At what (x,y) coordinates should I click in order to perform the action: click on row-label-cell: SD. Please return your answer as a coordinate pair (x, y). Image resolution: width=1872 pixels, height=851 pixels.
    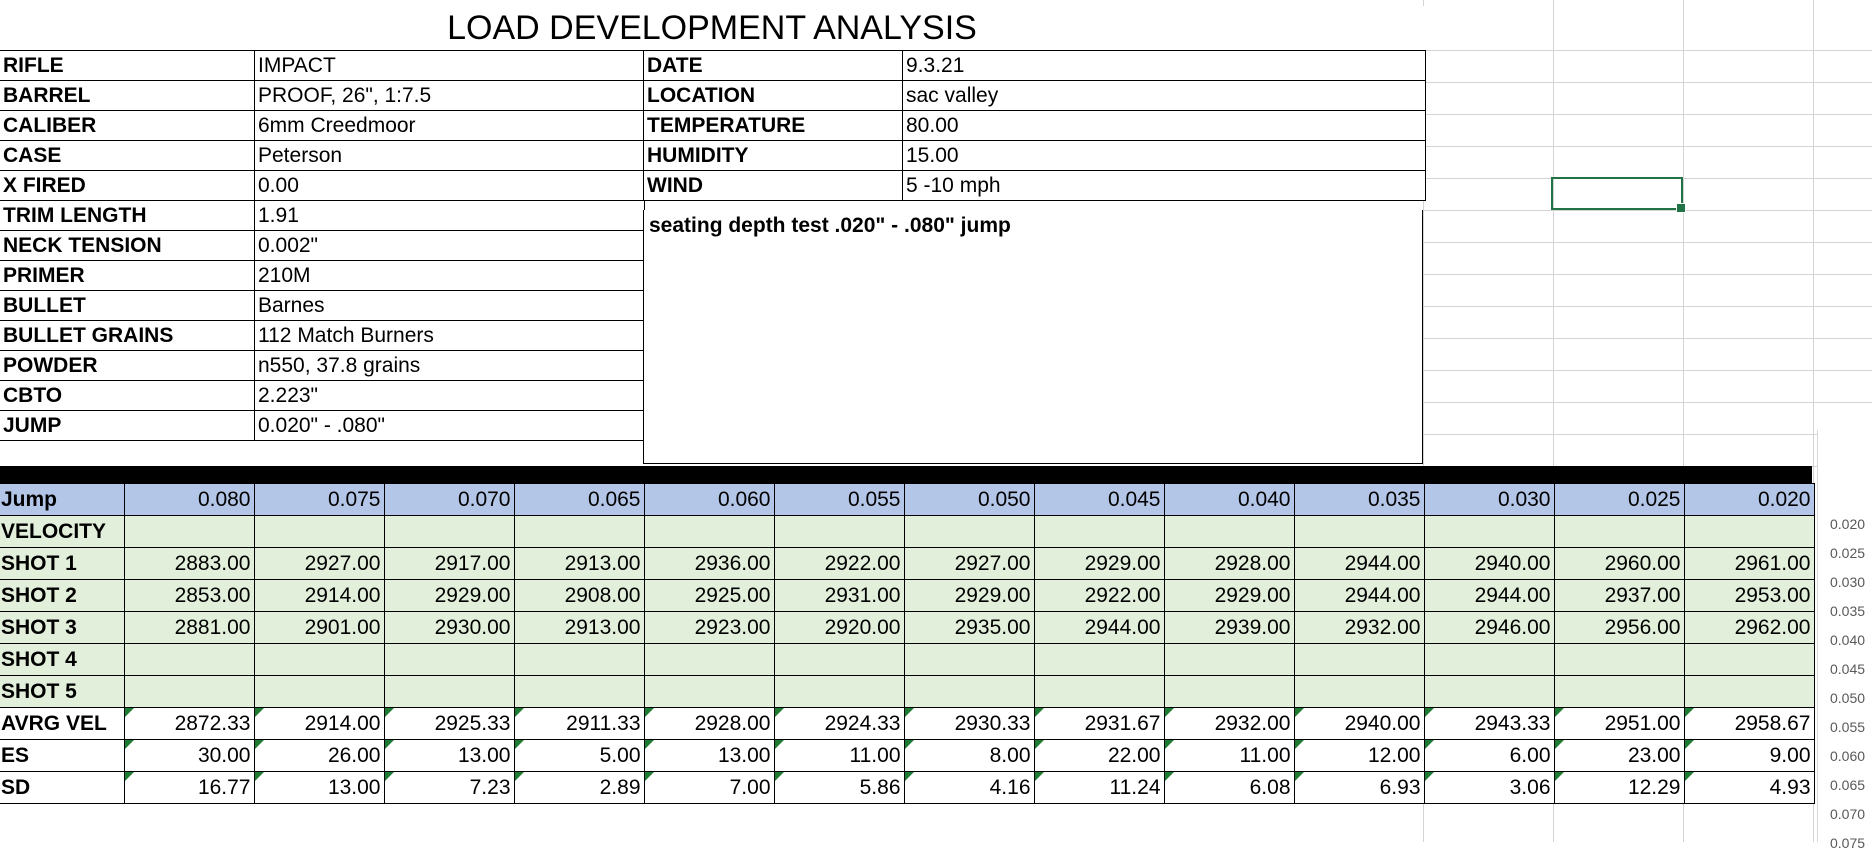
    Looking at the image, I should click on (62, 787).